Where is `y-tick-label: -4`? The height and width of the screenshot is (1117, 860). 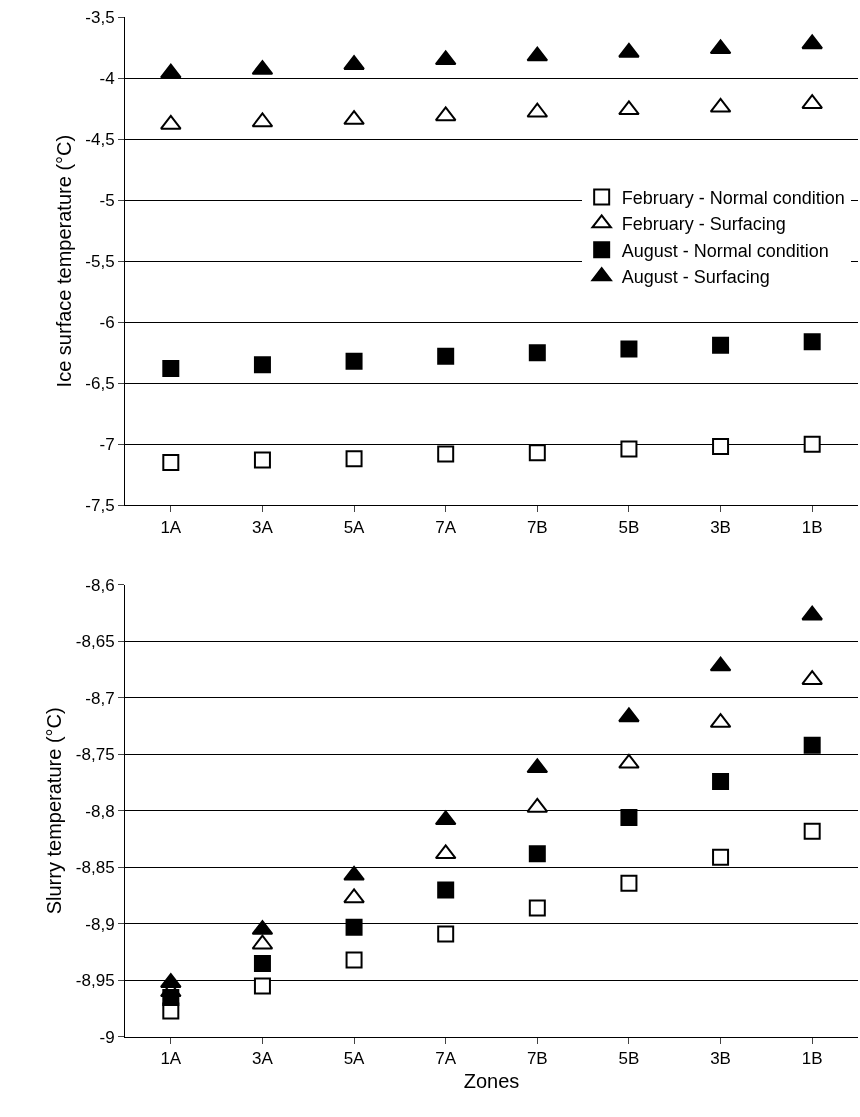 y-tick-label: -4 is located at coordinates (107, 79).